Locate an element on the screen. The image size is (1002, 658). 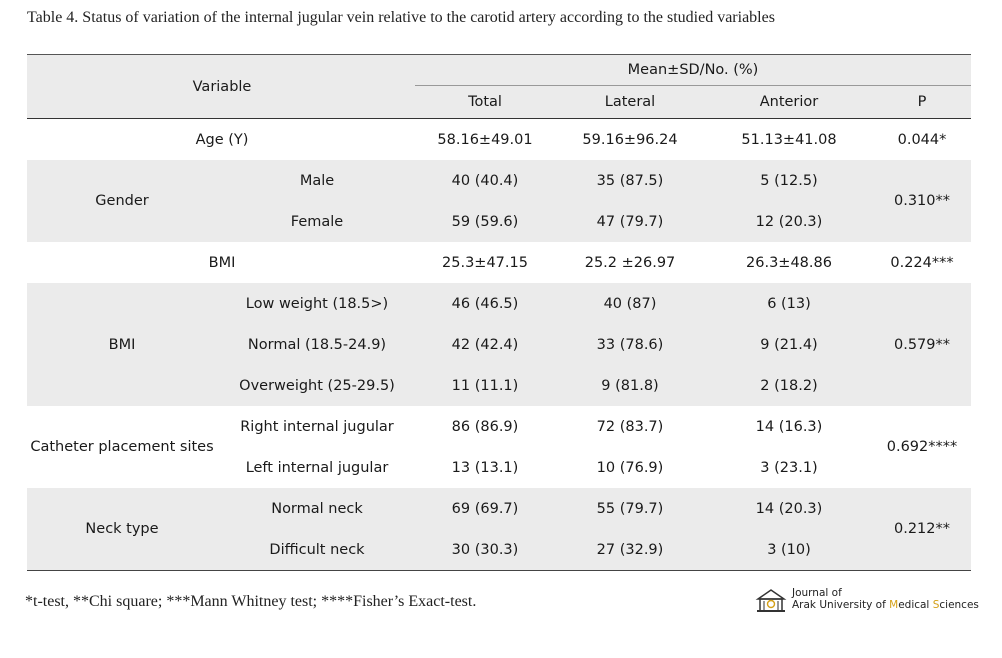
cell-lateral: 25.2 ±26.97 is located at coordinates (630, 262).